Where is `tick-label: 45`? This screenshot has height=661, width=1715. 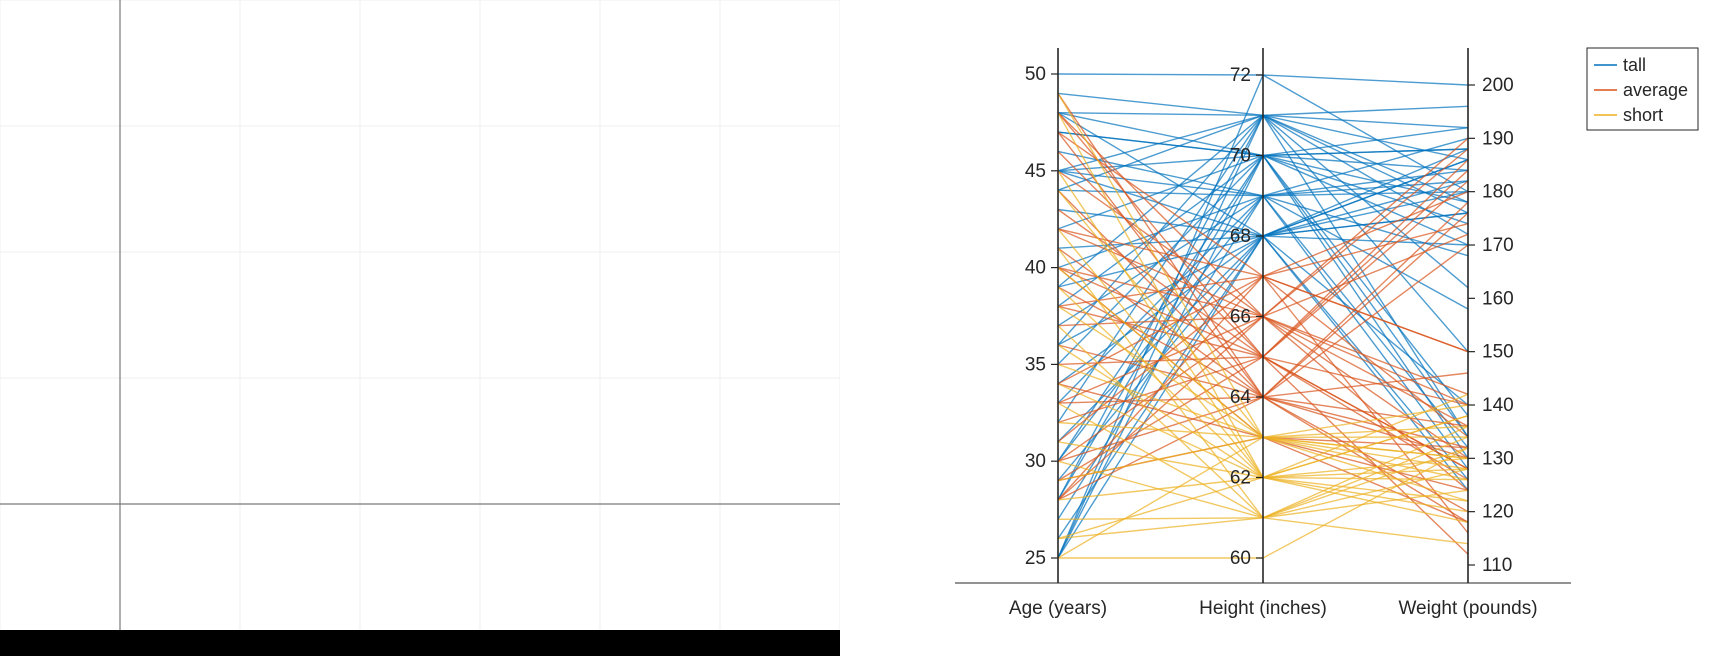 tick-label: 45 is located at coordinates (1035, 171).